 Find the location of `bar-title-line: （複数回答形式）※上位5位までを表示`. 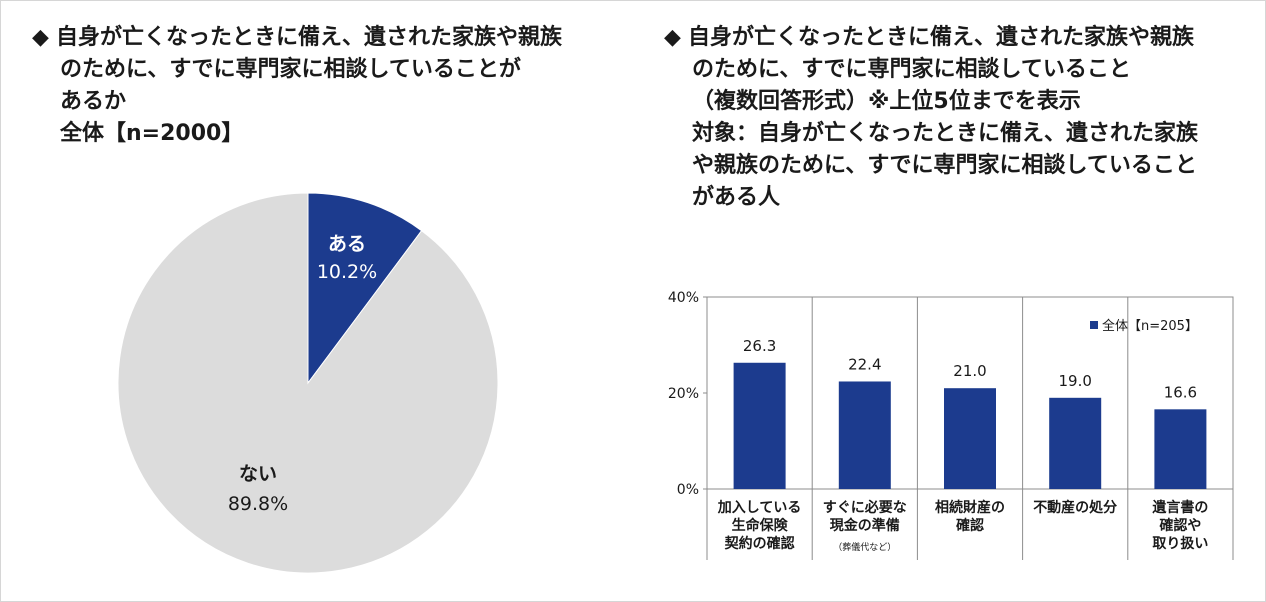

bar-title-line: （複数回答形式）※上位5位までを表示 is located at coordinates (886, 101).